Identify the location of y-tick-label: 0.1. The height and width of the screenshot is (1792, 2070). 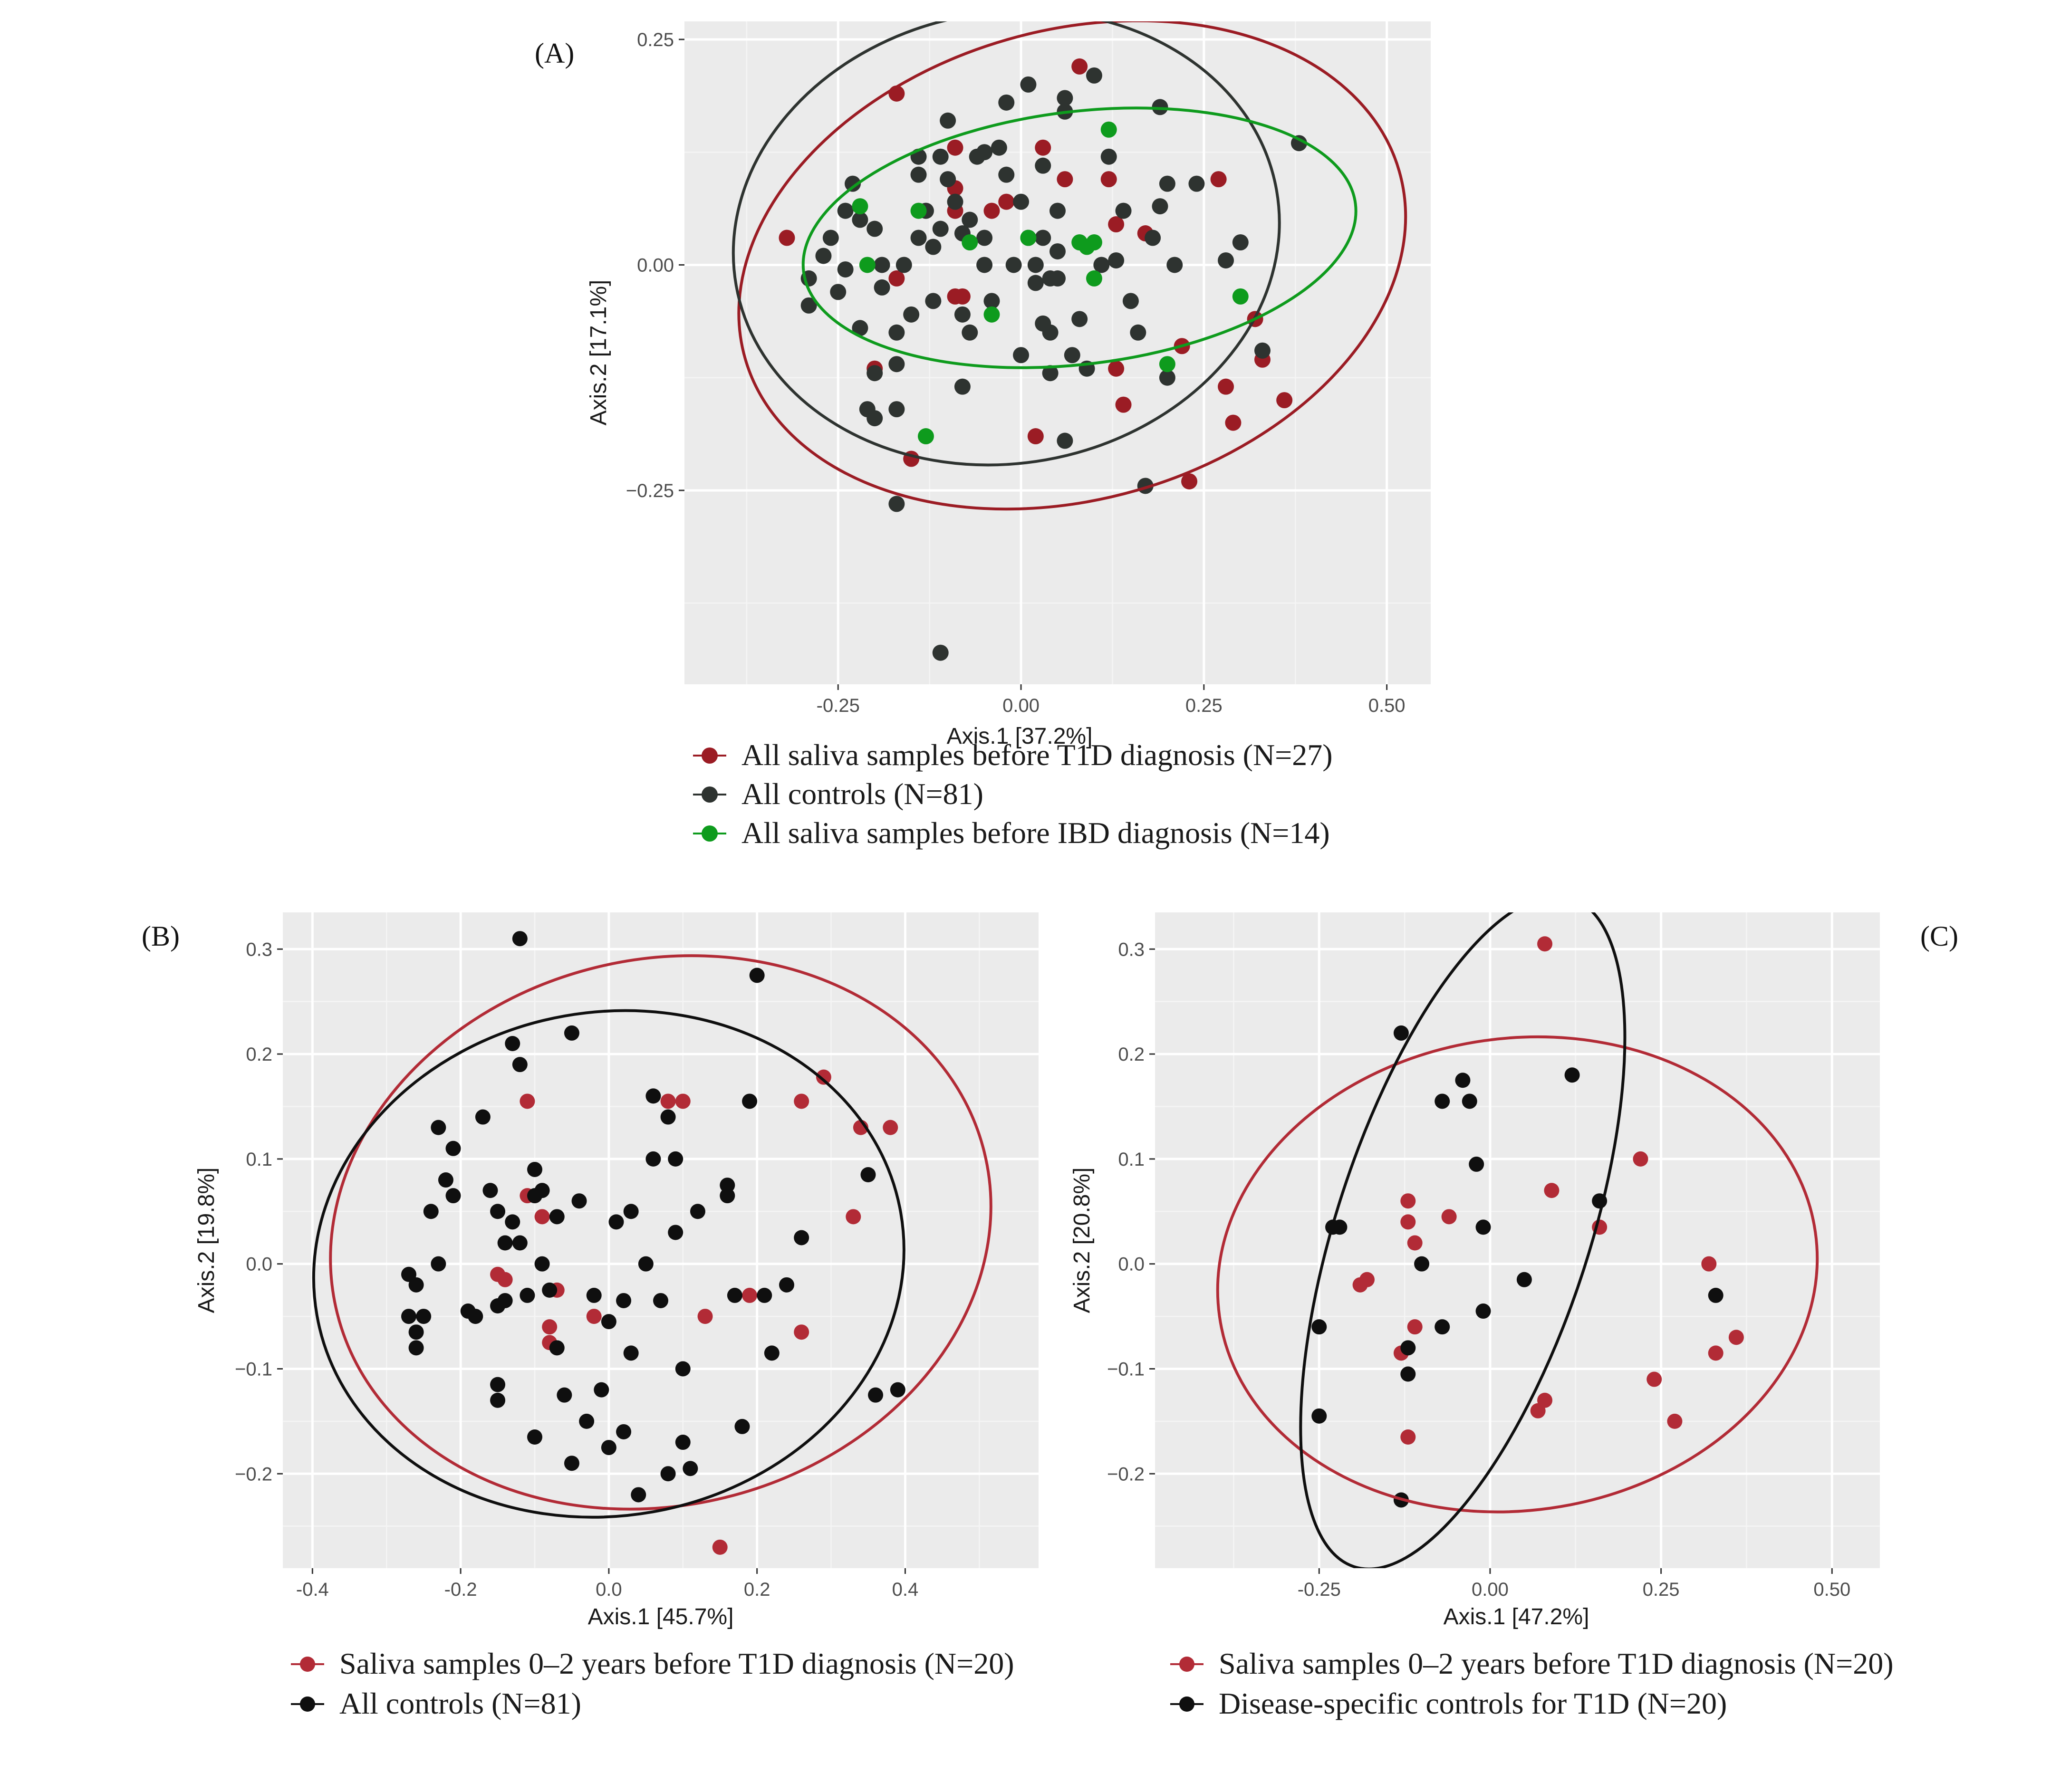
(1131, 1159).